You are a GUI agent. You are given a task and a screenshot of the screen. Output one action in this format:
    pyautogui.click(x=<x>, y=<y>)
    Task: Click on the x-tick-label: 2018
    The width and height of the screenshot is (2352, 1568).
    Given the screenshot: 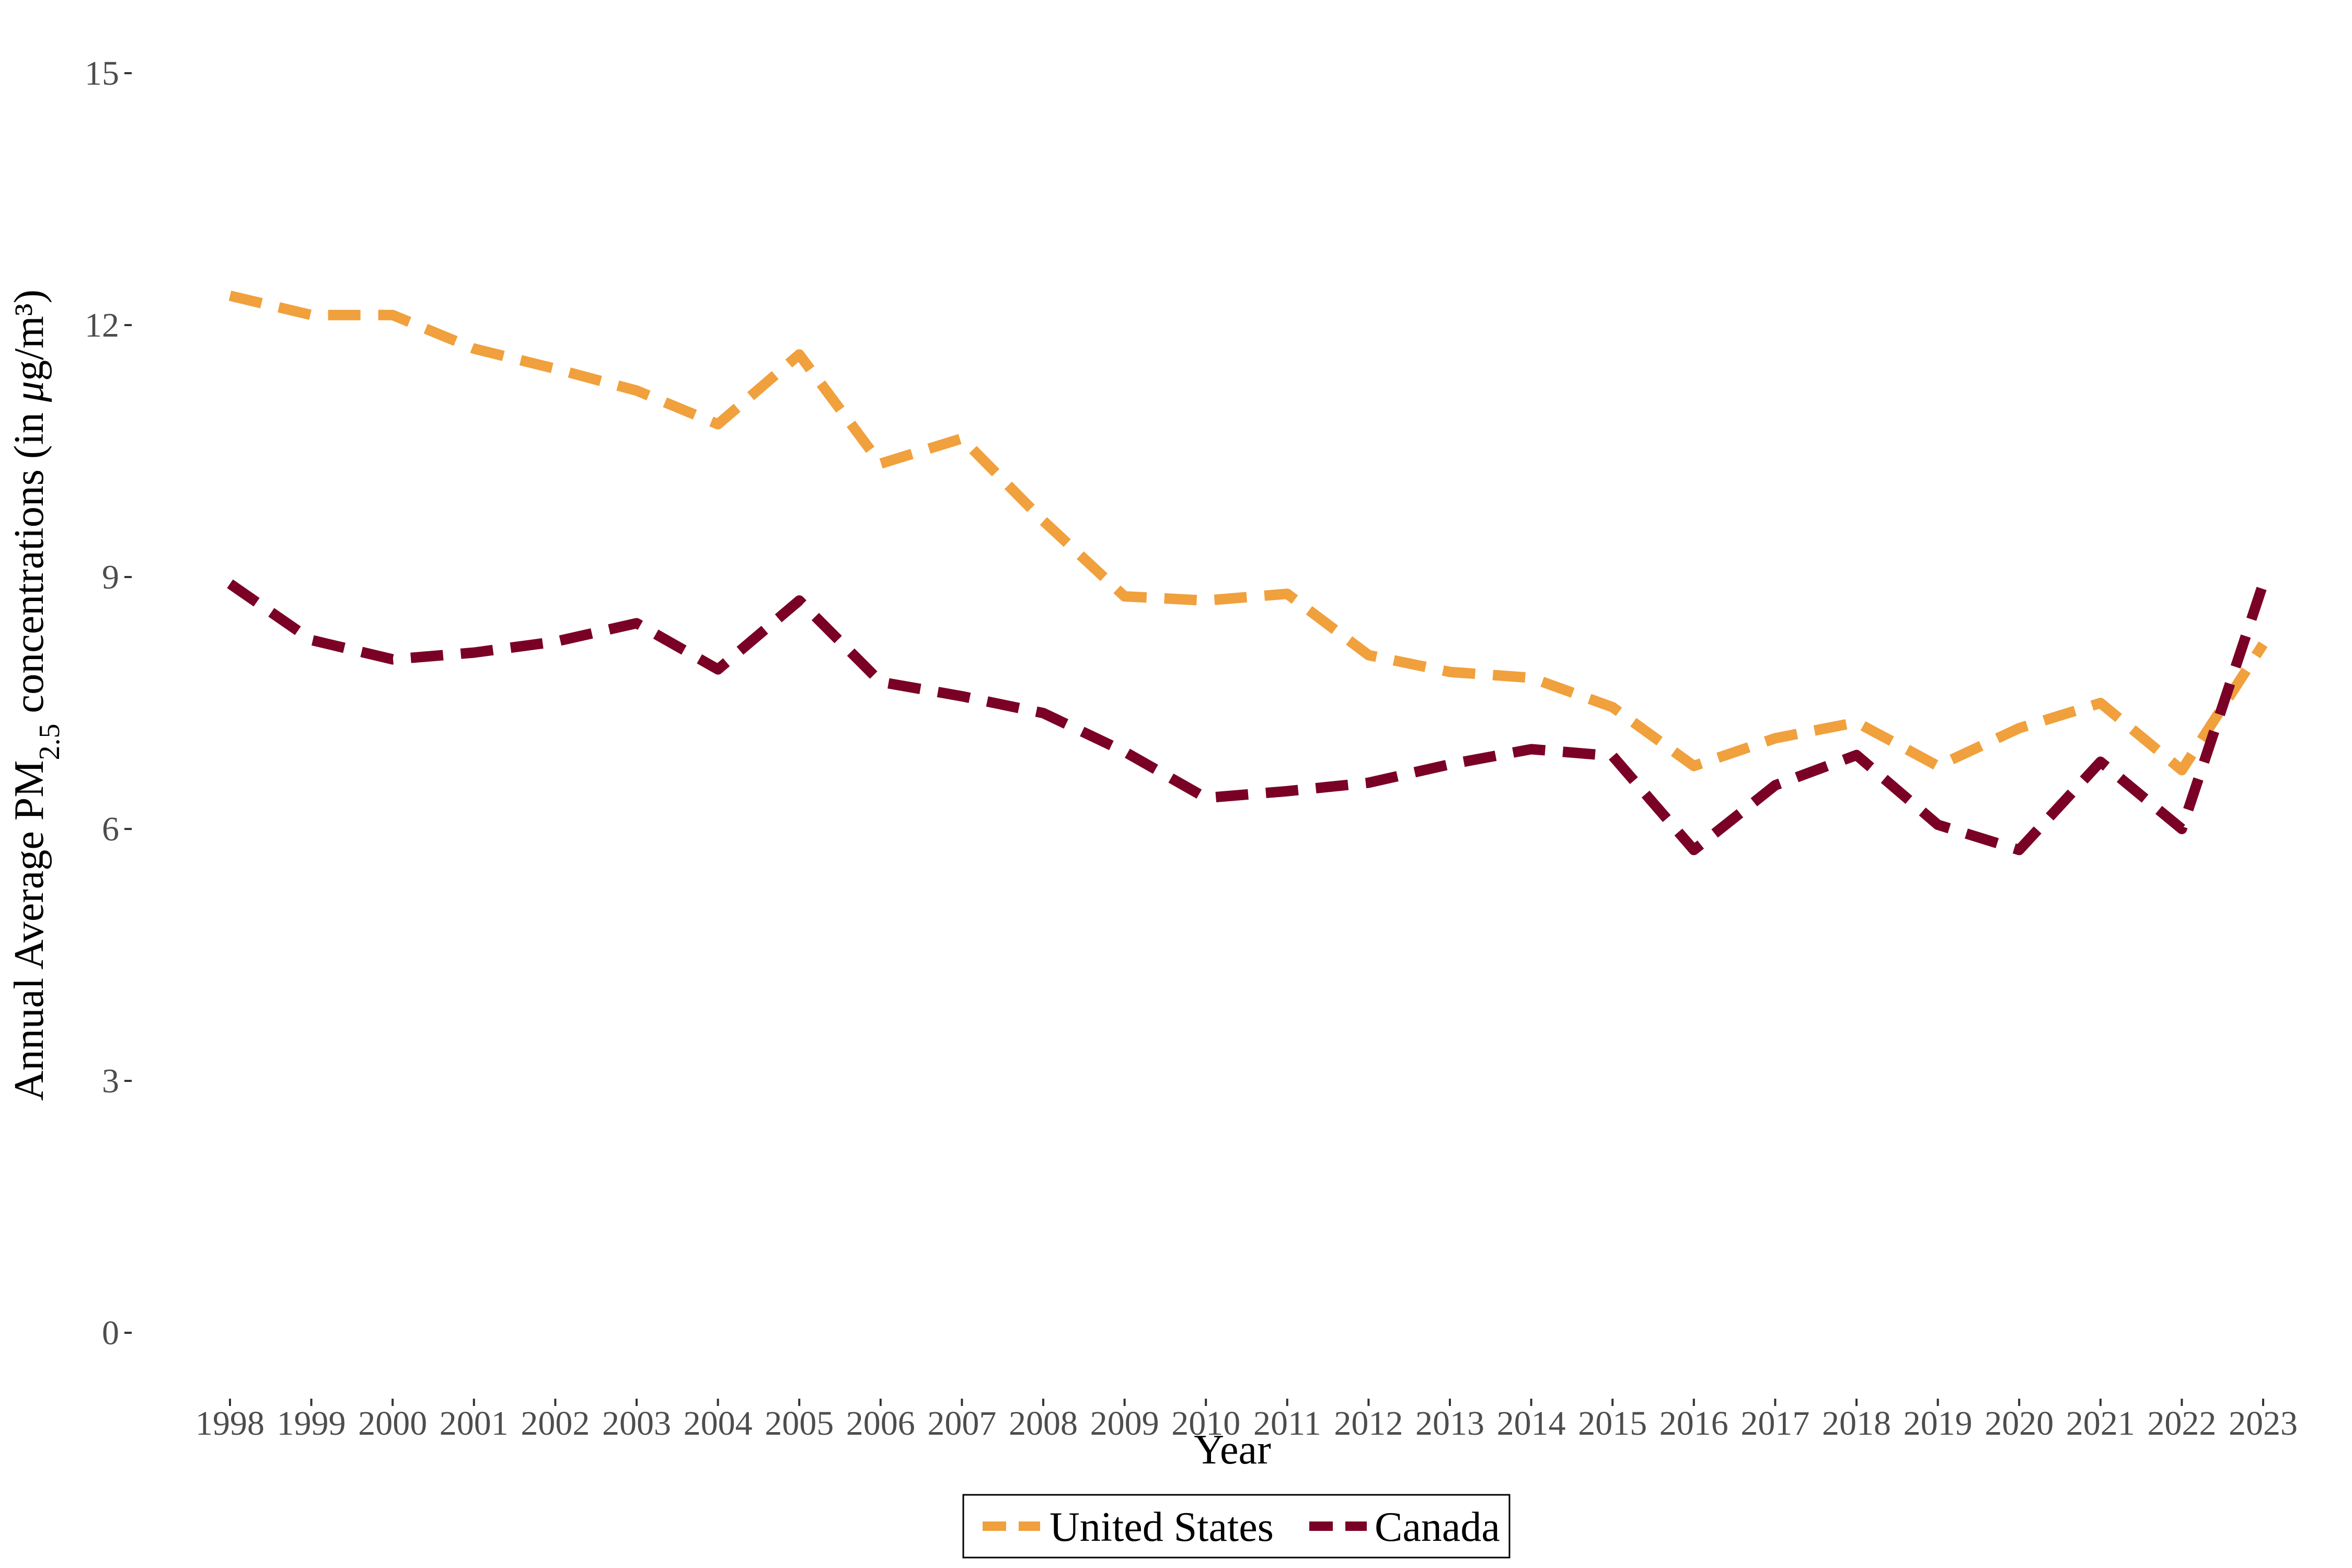 What is the action you would take?
    pyautogui.click(x=1856, y=1423)
    